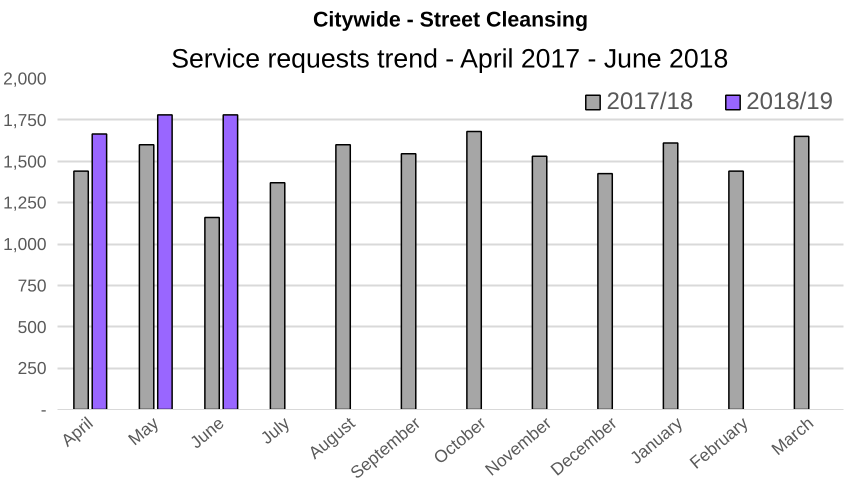 This screenshot has height=493, width=863. I want to click on x-tick-label: May, so click(143, 431).